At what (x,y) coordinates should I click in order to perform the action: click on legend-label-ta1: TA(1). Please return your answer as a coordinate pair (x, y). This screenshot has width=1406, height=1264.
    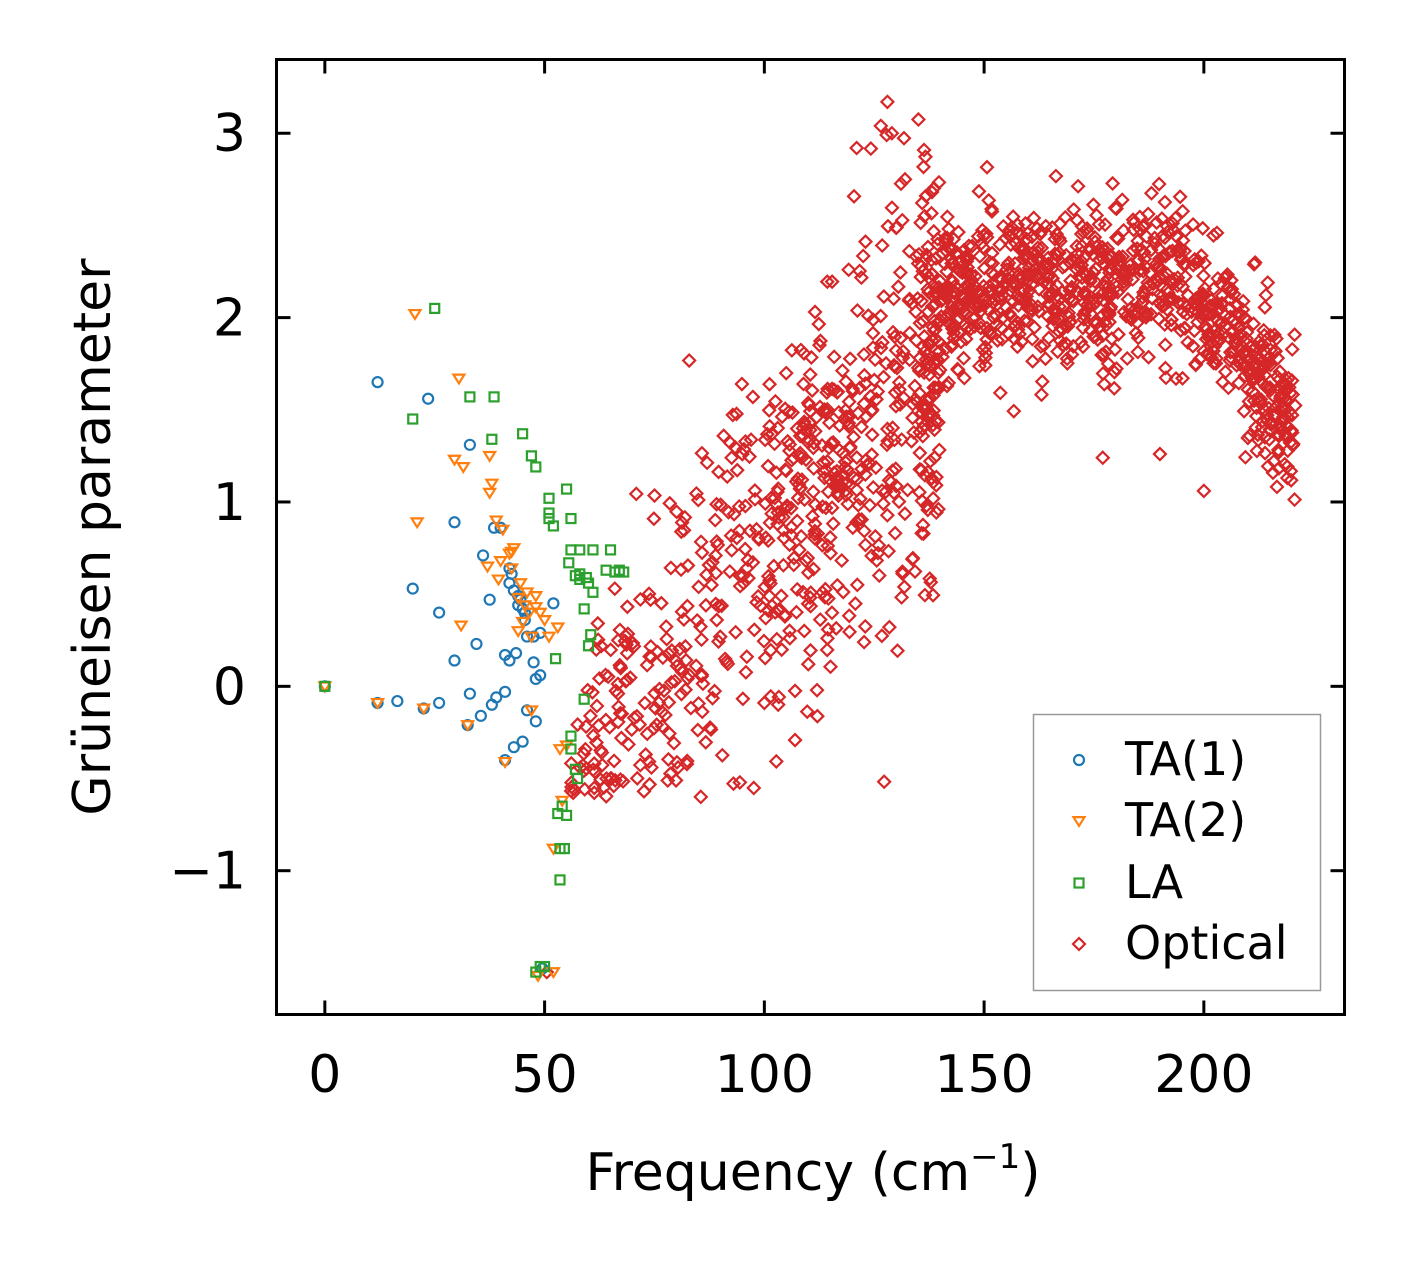
    Looking at the image, I should click on (1185, 759).